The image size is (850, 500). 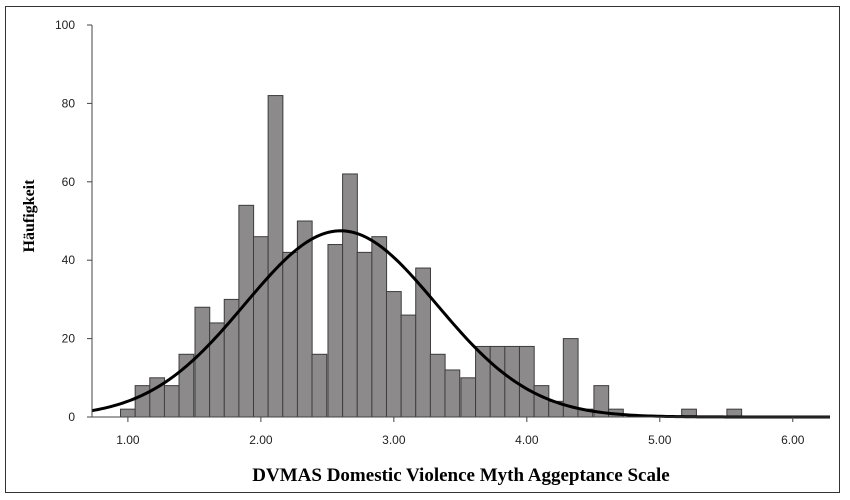 I want to click on x-axis-ticks: 1.00 2.00 3.00 4.00 5.00 6.00, so click(x=460, y=432).